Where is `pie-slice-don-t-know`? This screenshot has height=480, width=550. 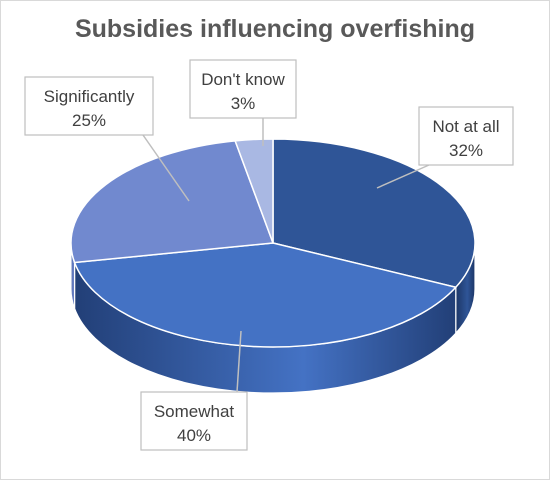
pie-slice-don-t-know is located at coordinates (254, 191).